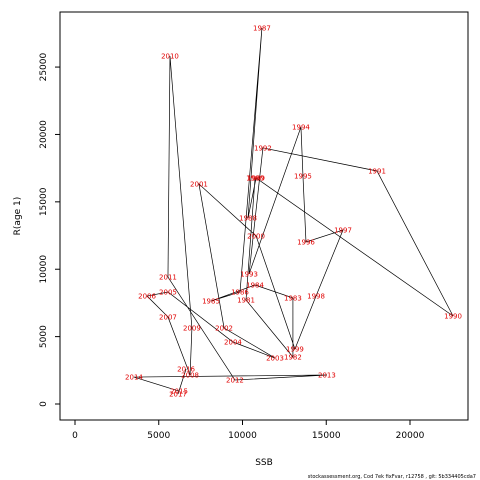 The image size is (480, 480). I want to click on point-label: 1990, so click(453, 316).